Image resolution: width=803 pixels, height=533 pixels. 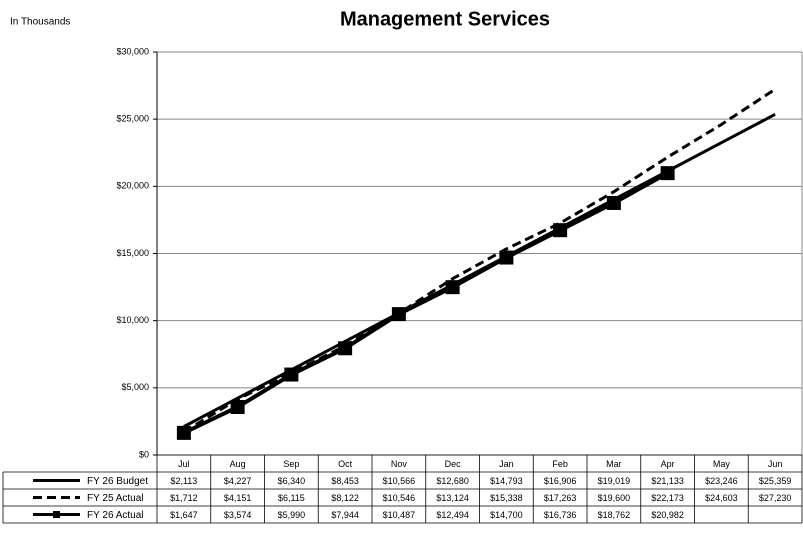 I want to click on table-value: $4,151, so click(x=238, y=498).